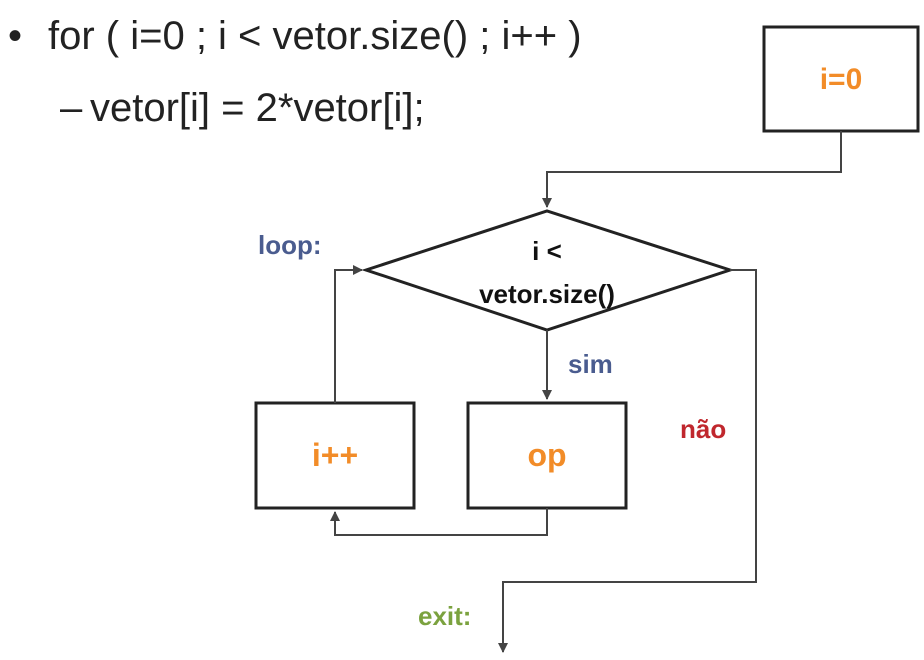 This screenshot has width=924, height=660. Describe the element at coordinates (444, 616) in the screenshot. I see `exit-label: exit:` at that location.